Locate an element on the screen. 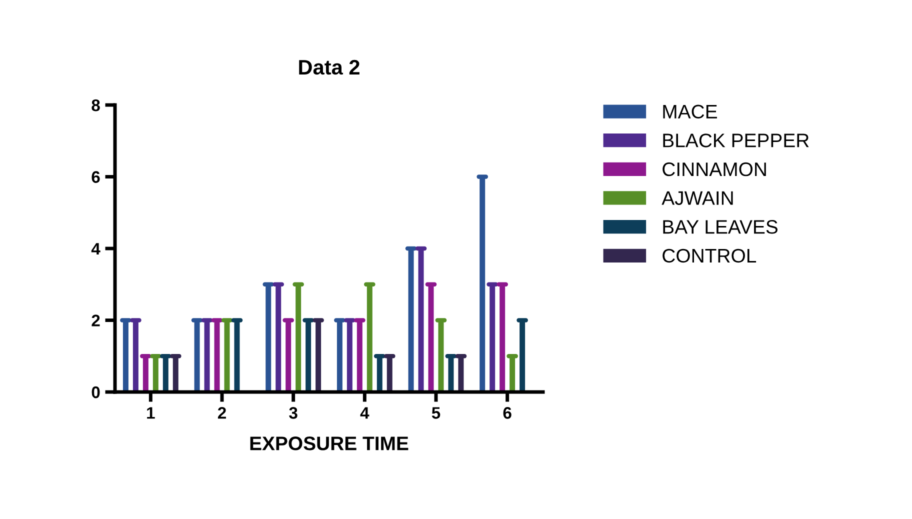 The width and height of the screenshot is (912, 519). x-tick-label: 5 is located at coordinates (436, 413).